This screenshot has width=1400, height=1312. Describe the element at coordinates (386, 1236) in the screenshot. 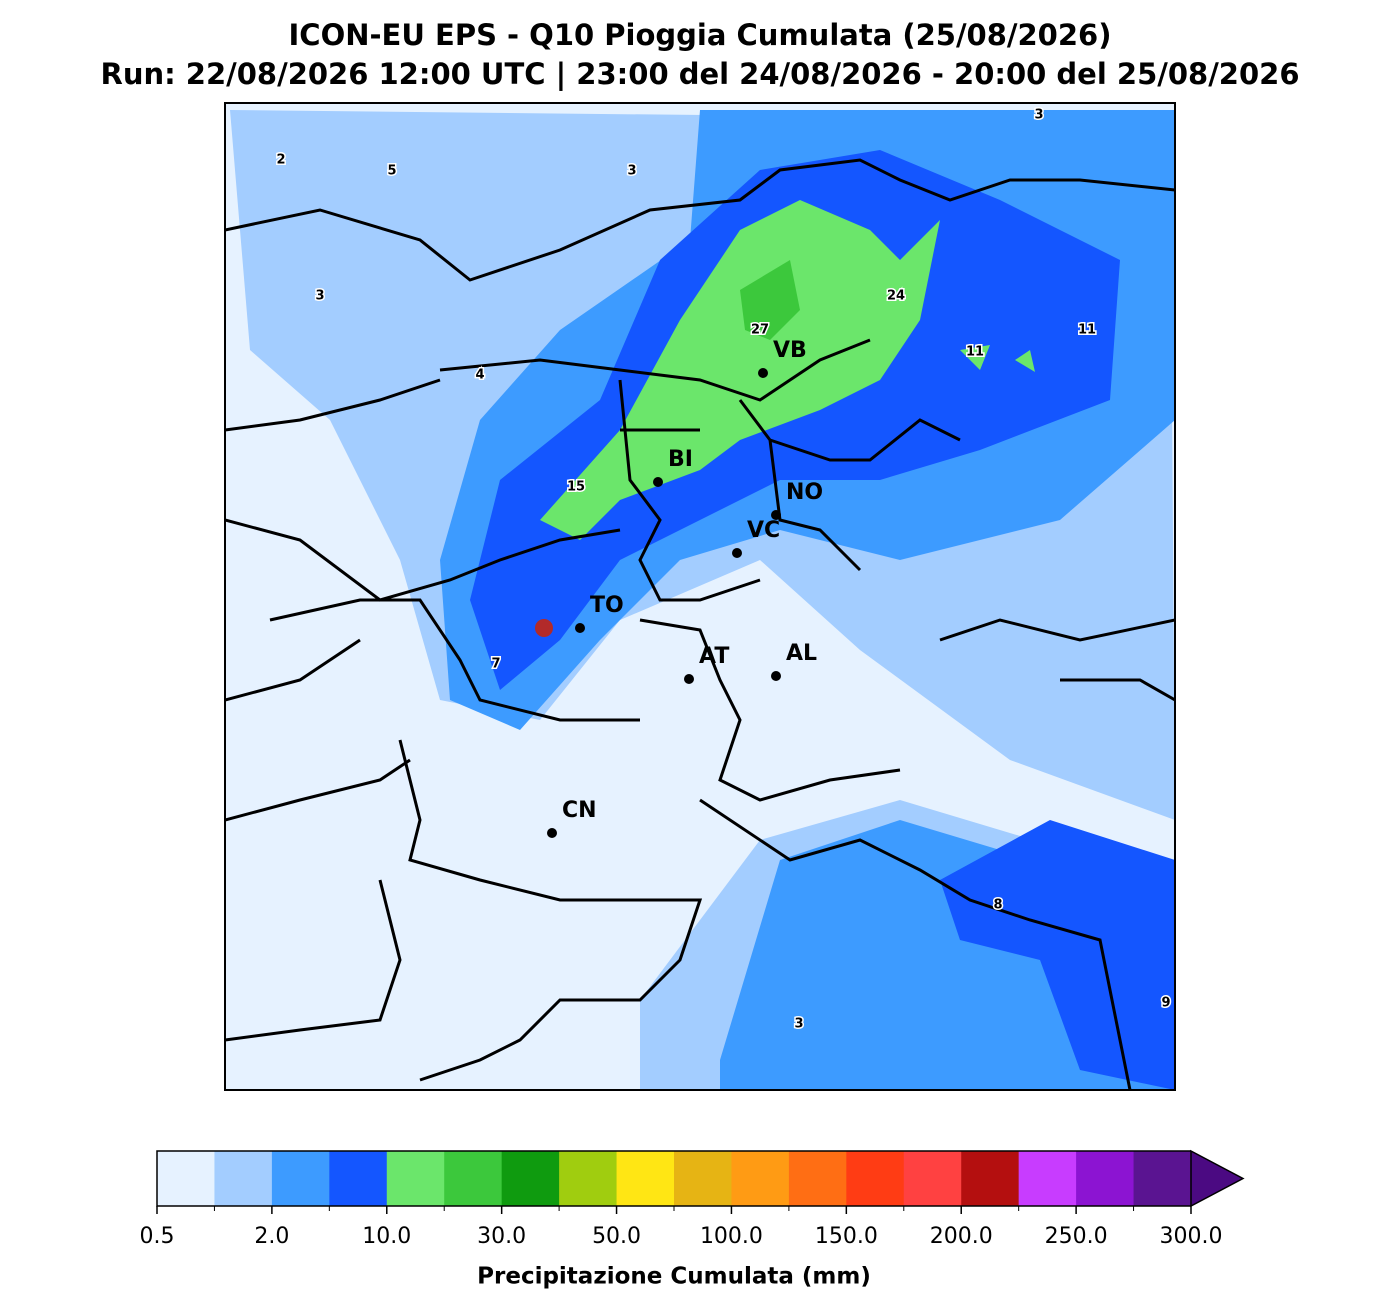

I see `colorbar-tick-label: 10.0` at that location.